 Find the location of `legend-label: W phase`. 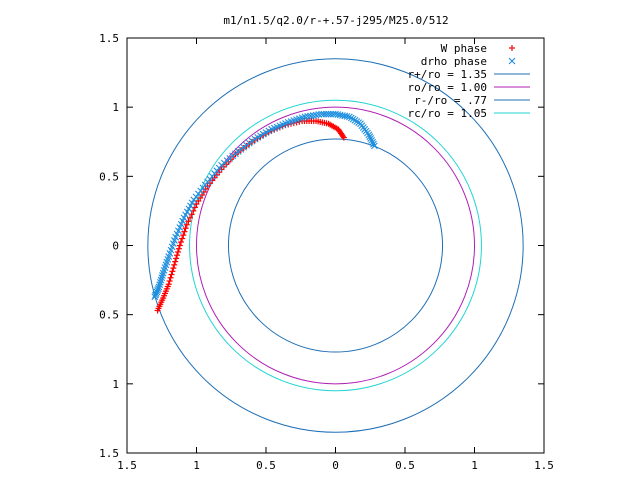

legend-label: W phase is located at coordinates (464, 48).